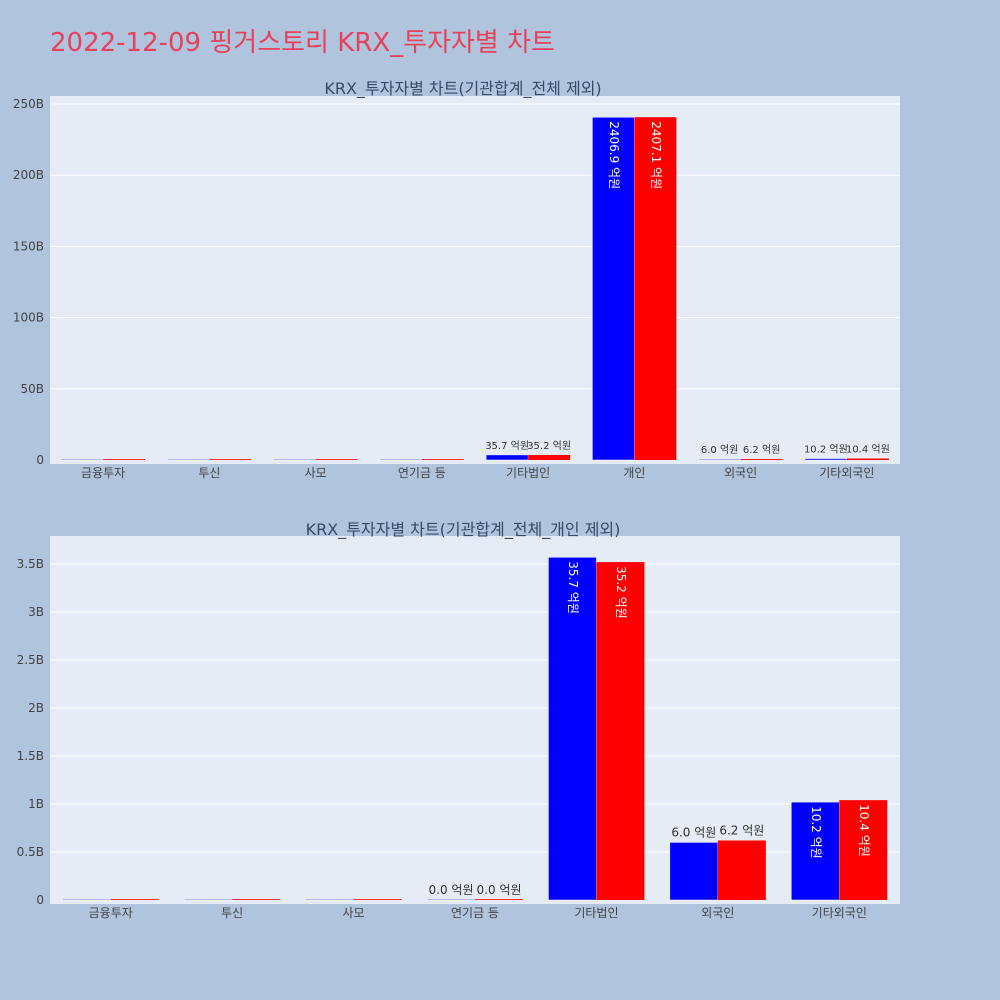  I want to click on y-tick-label: 3.5B, so click(30, 564).